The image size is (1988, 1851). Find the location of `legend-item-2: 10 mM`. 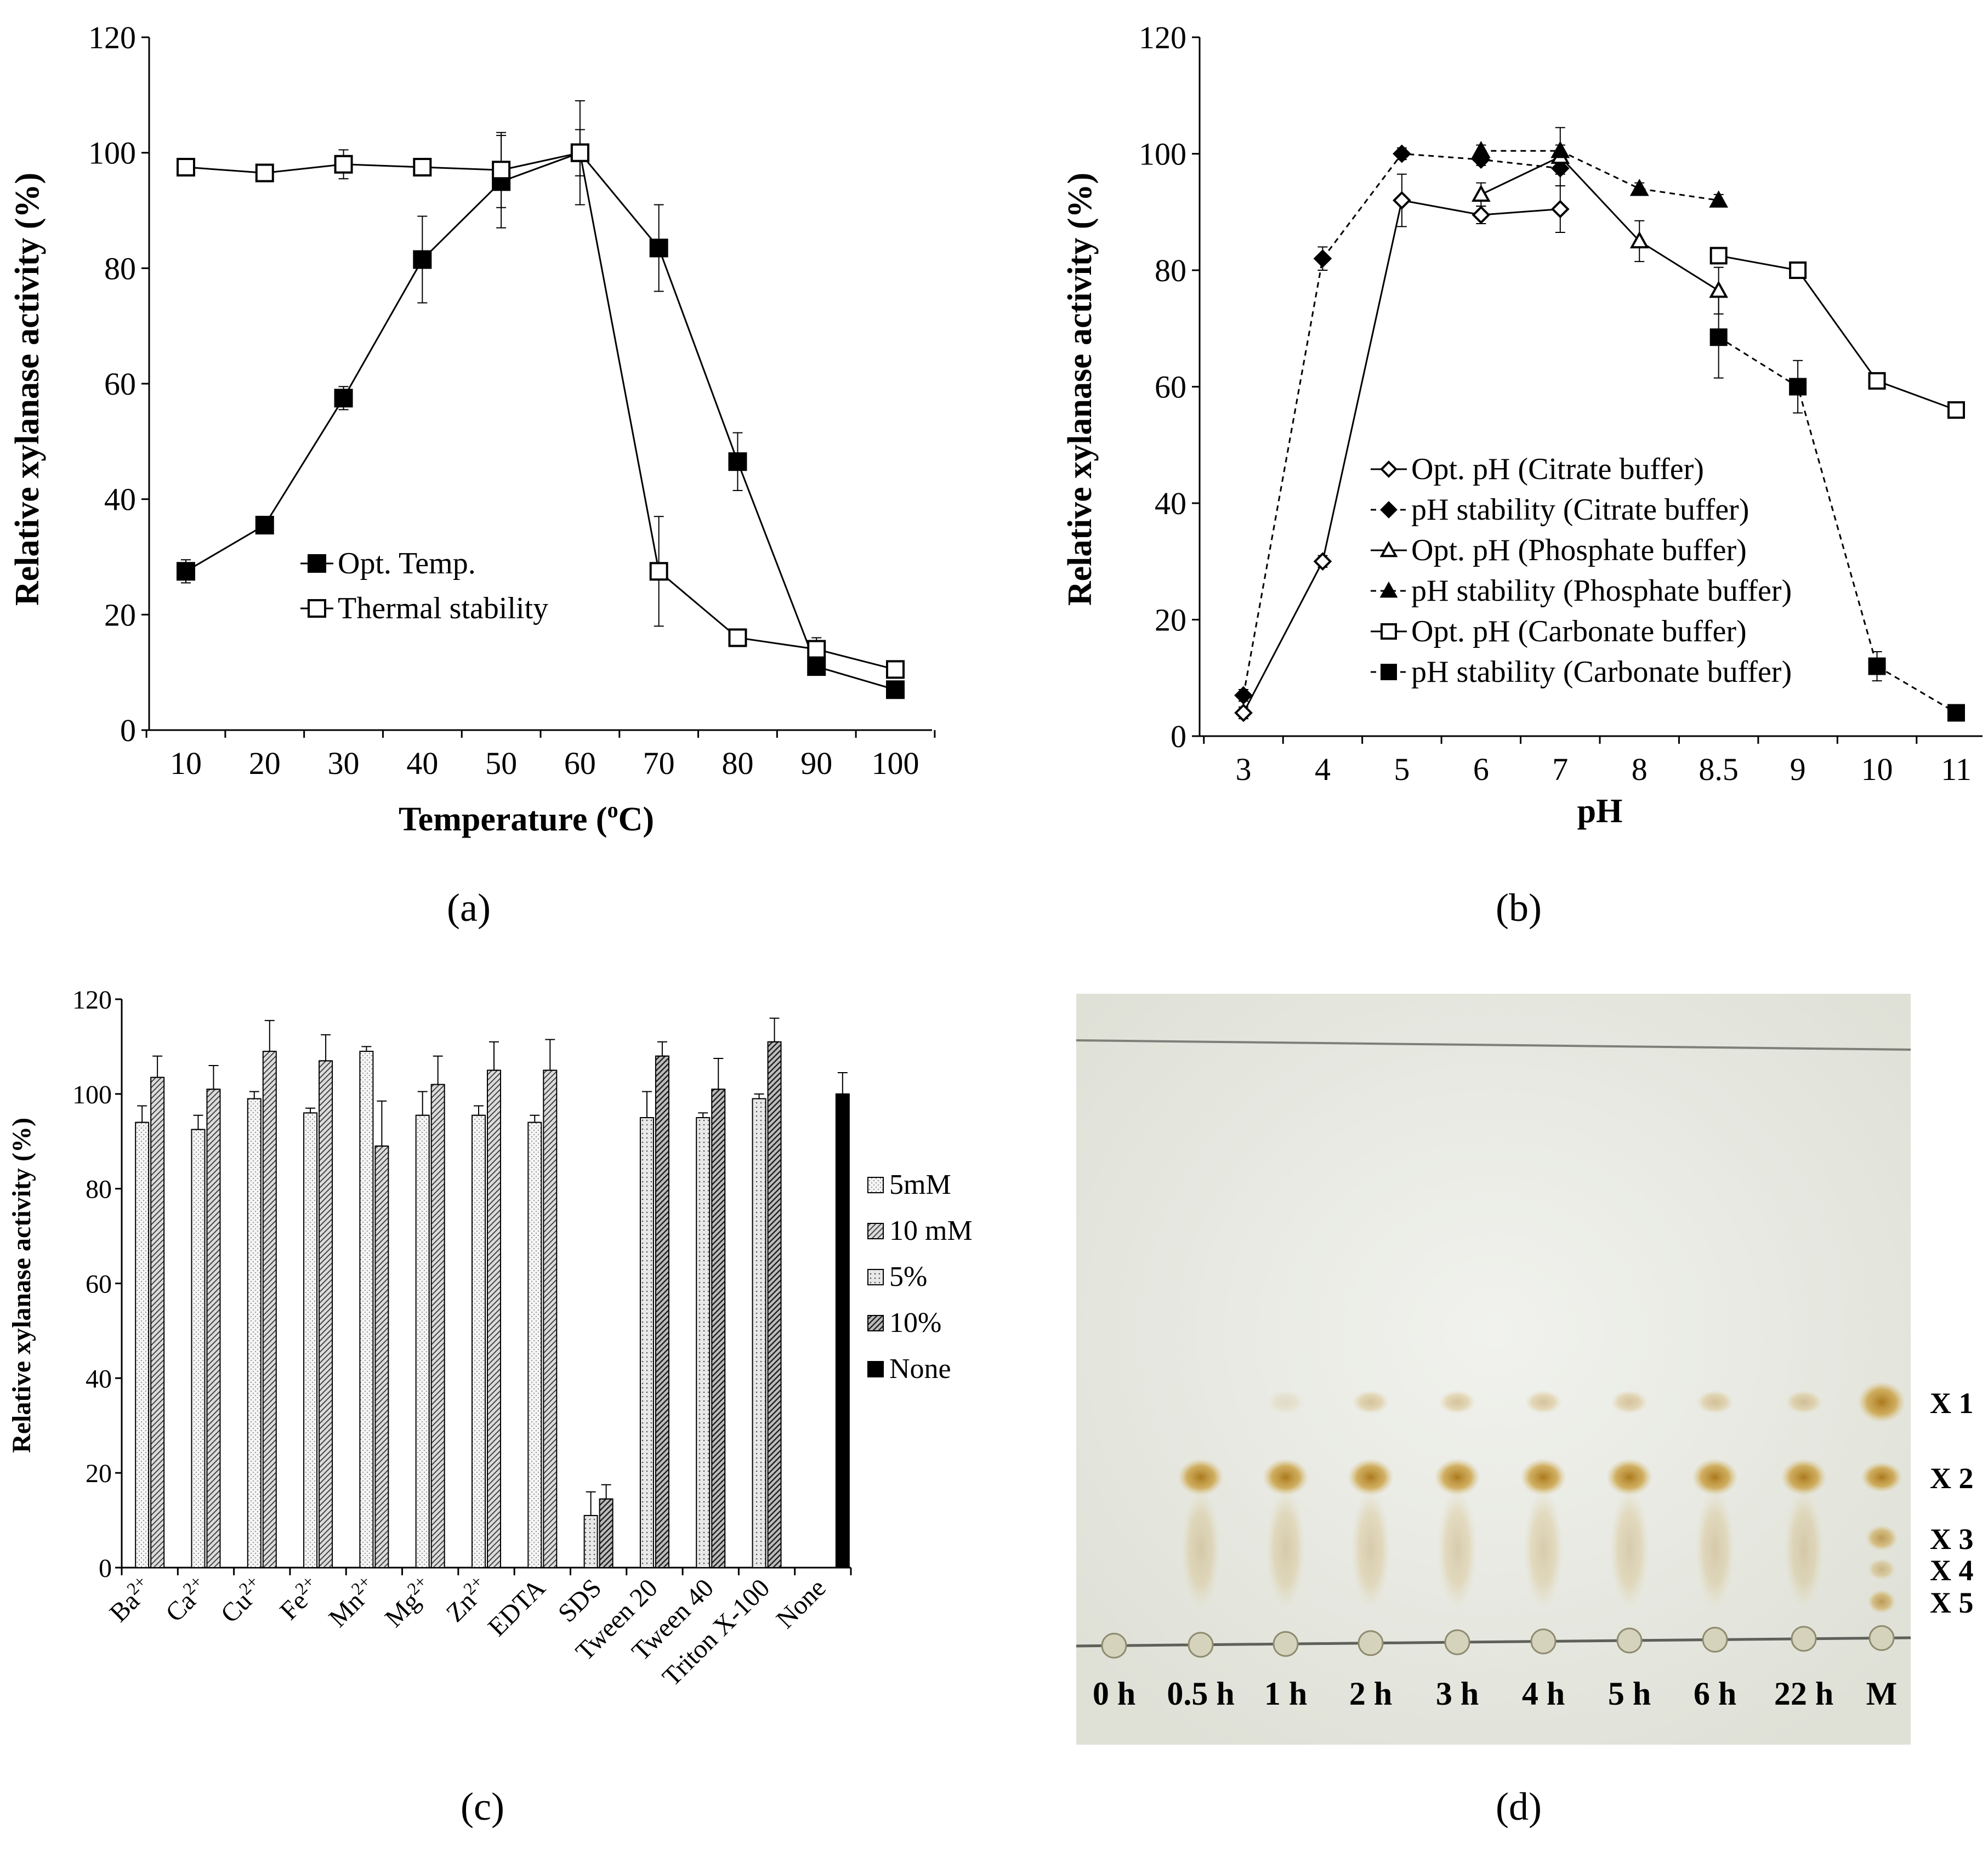

legend-item-2: 10 mM is located at coordinates (920, 1231).